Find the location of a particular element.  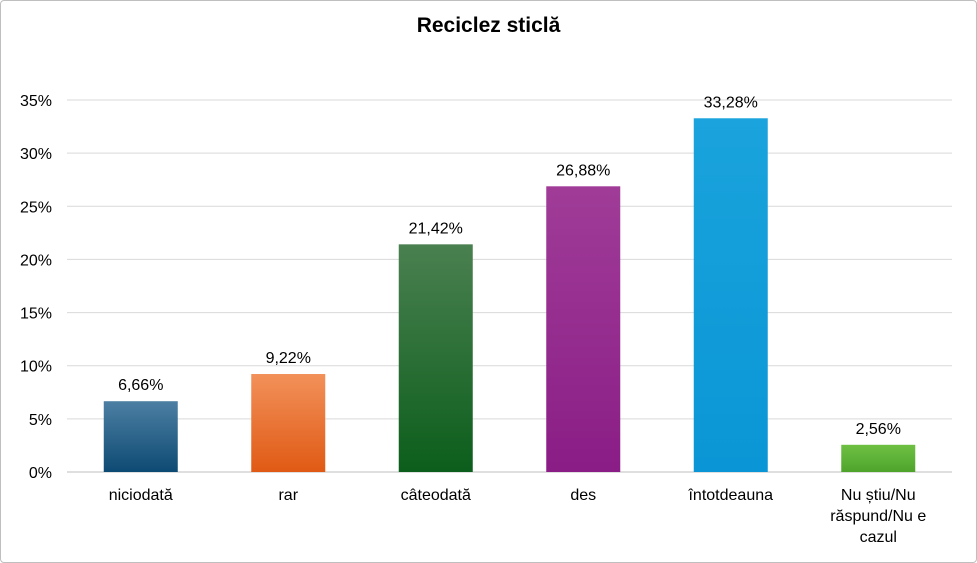

y-tick-label: 15% is located at coordinates (36, 314).